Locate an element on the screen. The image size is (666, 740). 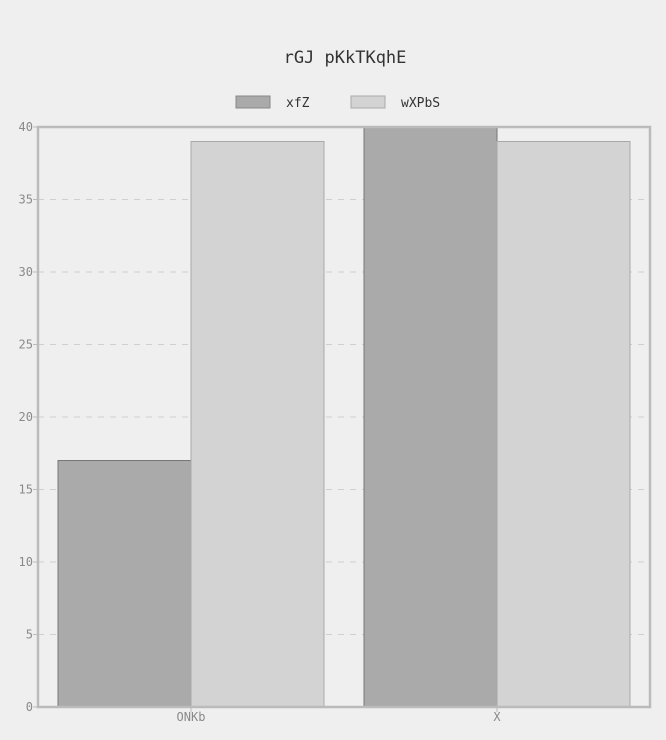
y-tick-label: 0 is located at coordinates (29, 707).